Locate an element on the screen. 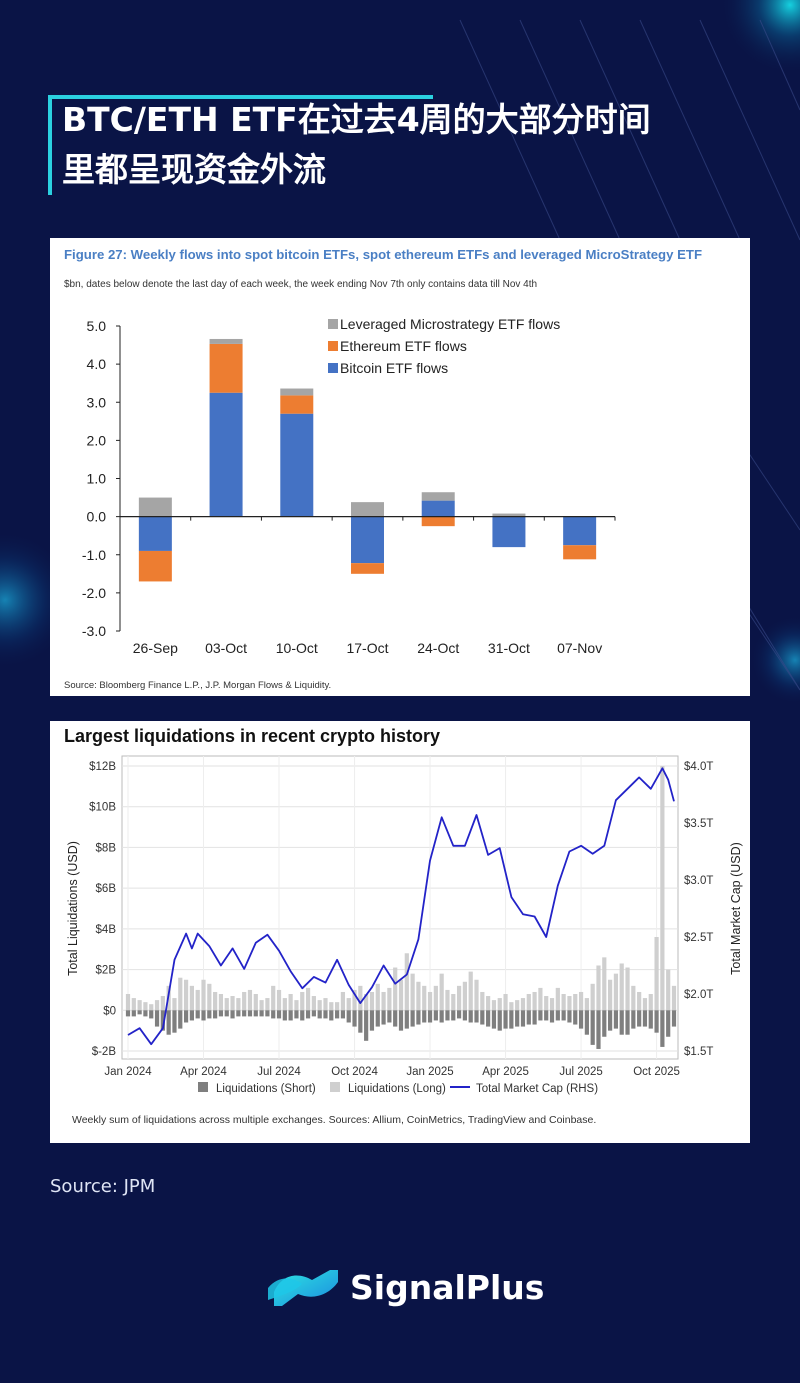 The height and width of the screenshot is (1383, 800). y-left-tick-label: $8B is located at coordinates (106, 848).